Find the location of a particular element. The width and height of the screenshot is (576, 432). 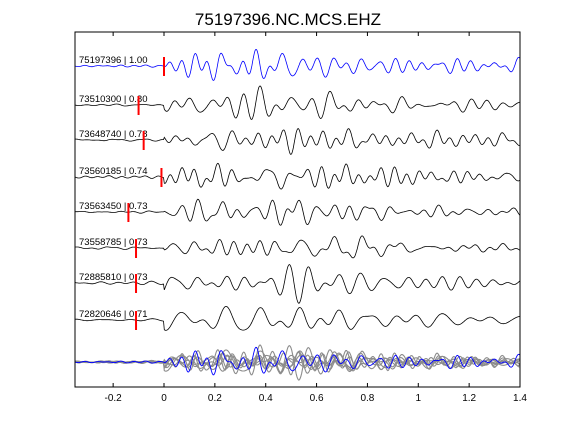

trace-label-73560185: 73560185 | 0.74 is located at coordinates (113, 171).